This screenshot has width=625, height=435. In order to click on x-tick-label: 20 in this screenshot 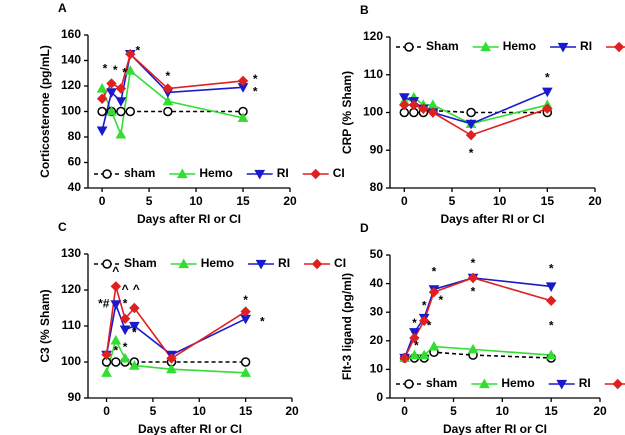, I will do `click(292, 411)`.